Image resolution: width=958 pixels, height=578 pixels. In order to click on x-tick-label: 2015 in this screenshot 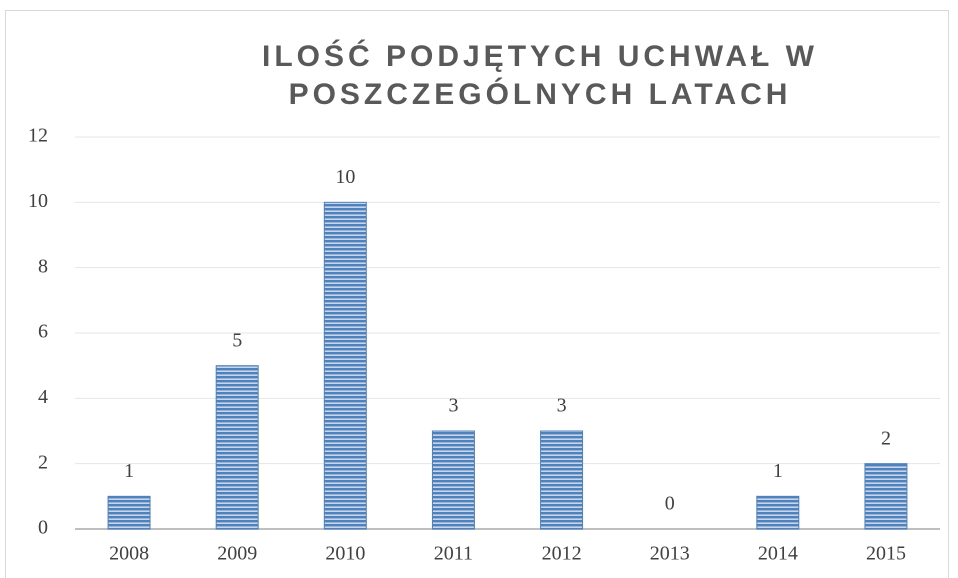, I will do `click(886, 554)`.